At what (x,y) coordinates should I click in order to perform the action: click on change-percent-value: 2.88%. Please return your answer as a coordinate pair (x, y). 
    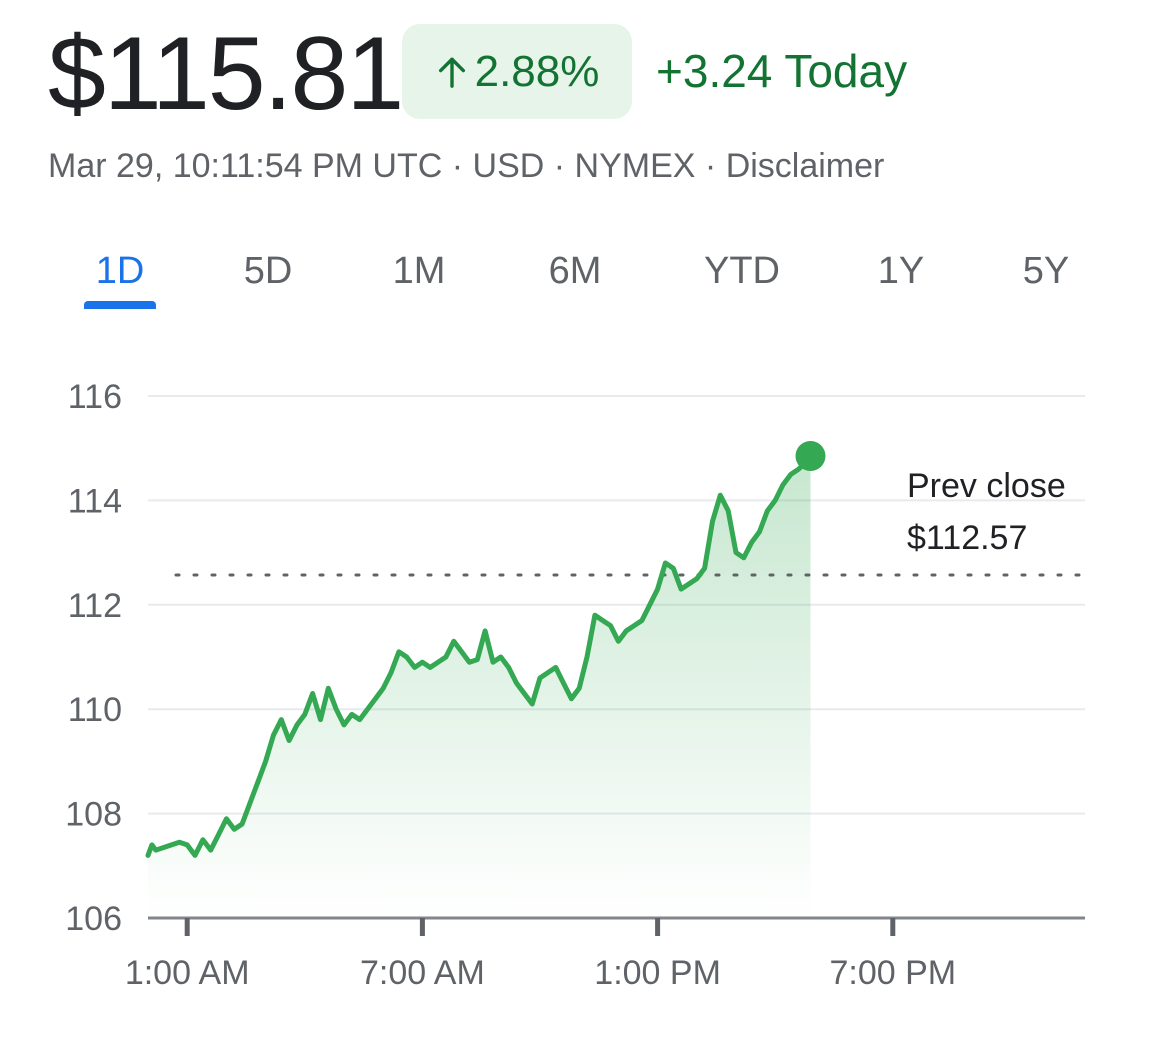
    Looking at the image, I should click on (537, 71).